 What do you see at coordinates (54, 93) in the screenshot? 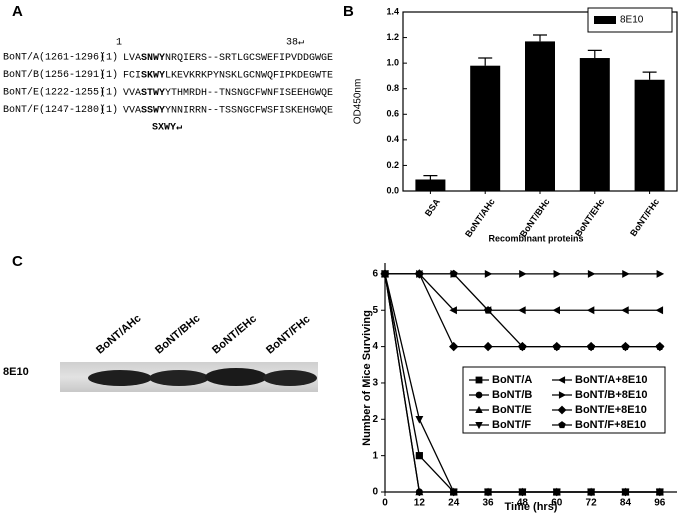
I see `sequence-name: BoNT/E(1222-1255)` at bounding box center [54, 93].